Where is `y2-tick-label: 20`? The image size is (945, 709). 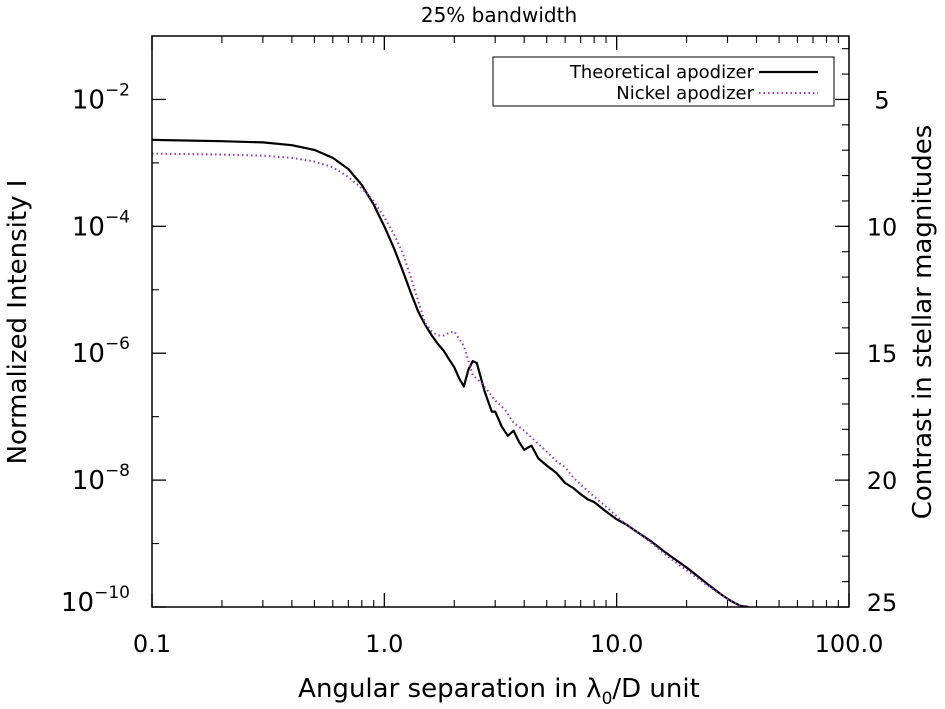
y2-tick-label: 20 is located at coordinates (882, 481).